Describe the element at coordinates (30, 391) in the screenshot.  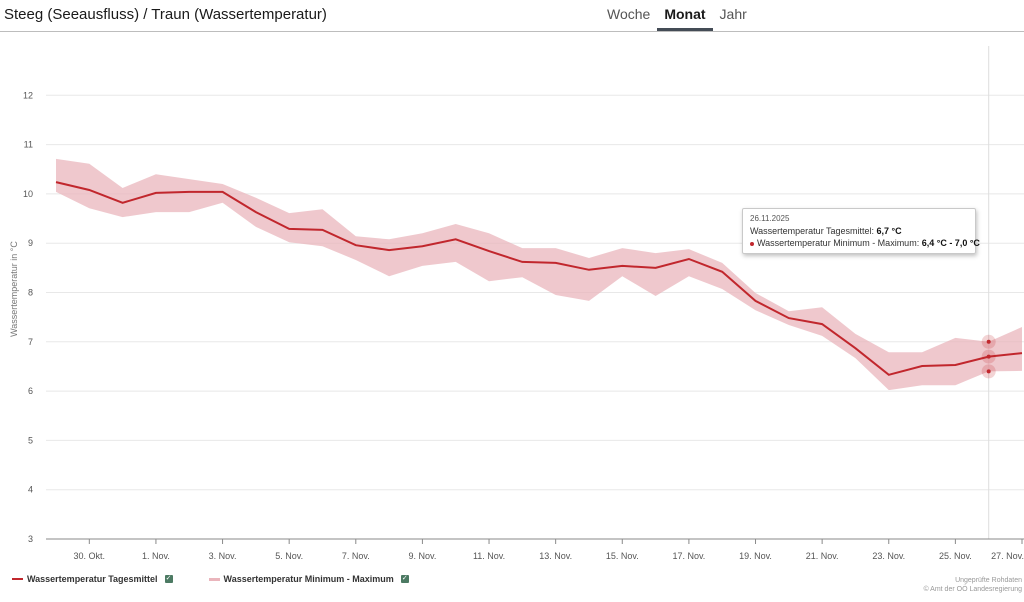
I see `y-tick-label: 6` at that location.